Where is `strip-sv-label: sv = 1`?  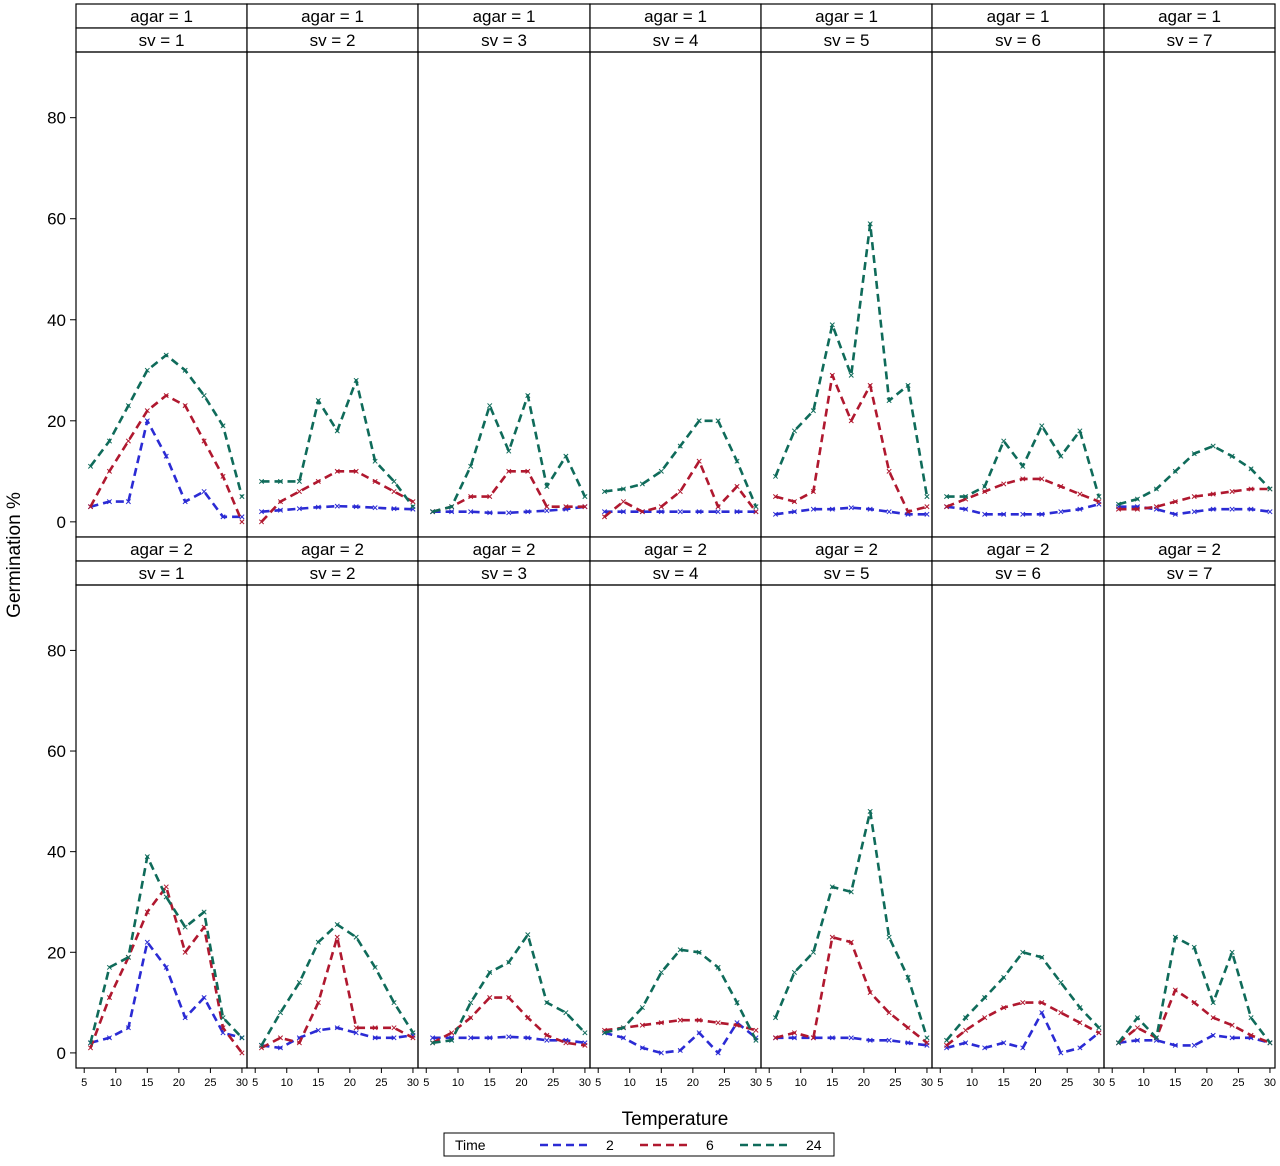 strip-sv-label: sv = 1 is located at coordinates (162, 573).